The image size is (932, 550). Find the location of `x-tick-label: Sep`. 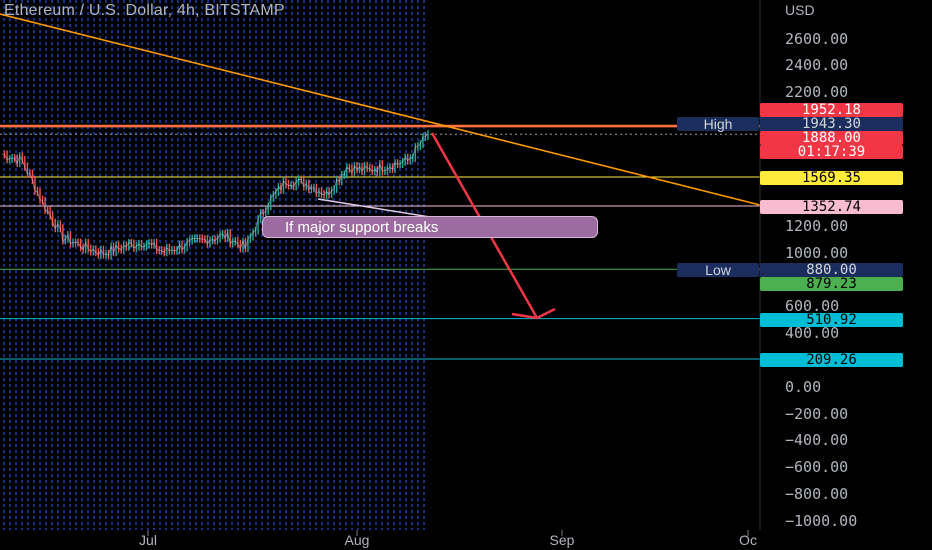

x-tick-label: Sep is located at coordinates (562, 540).